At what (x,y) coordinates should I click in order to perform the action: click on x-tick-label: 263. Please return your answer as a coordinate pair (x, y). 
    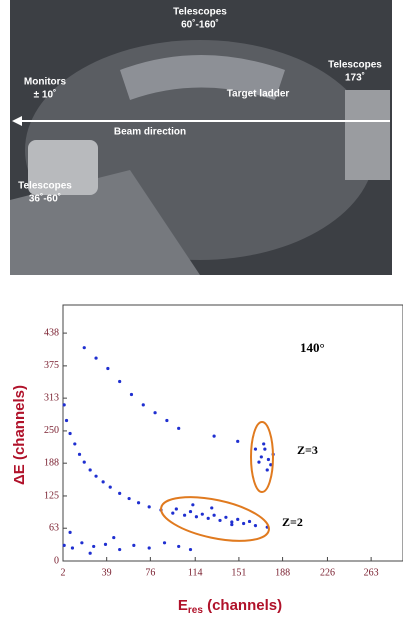
    Looking at the image, I should click on (371, 572).